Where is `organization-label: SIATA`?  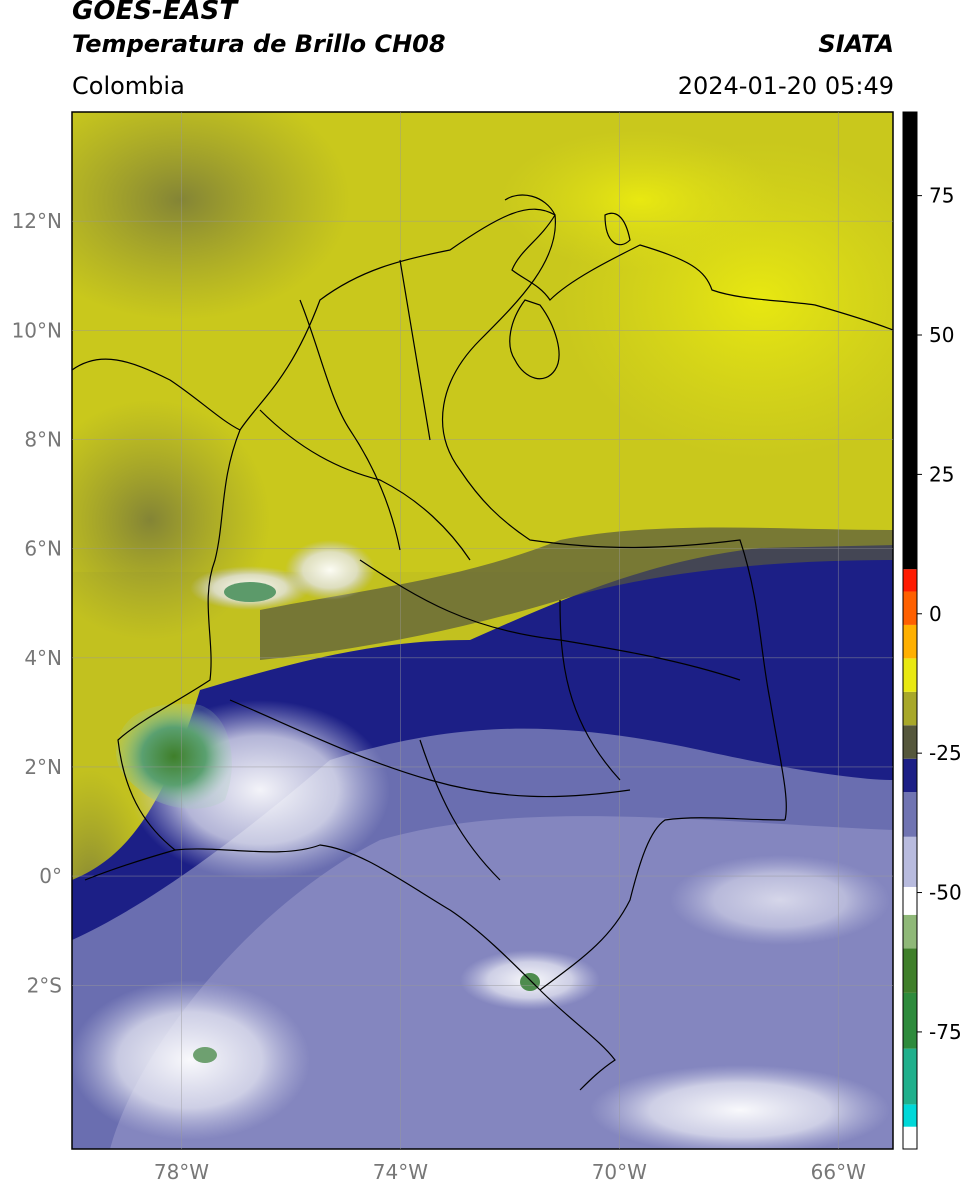 organization-label: SIATA is located at coordinates (856, 44).